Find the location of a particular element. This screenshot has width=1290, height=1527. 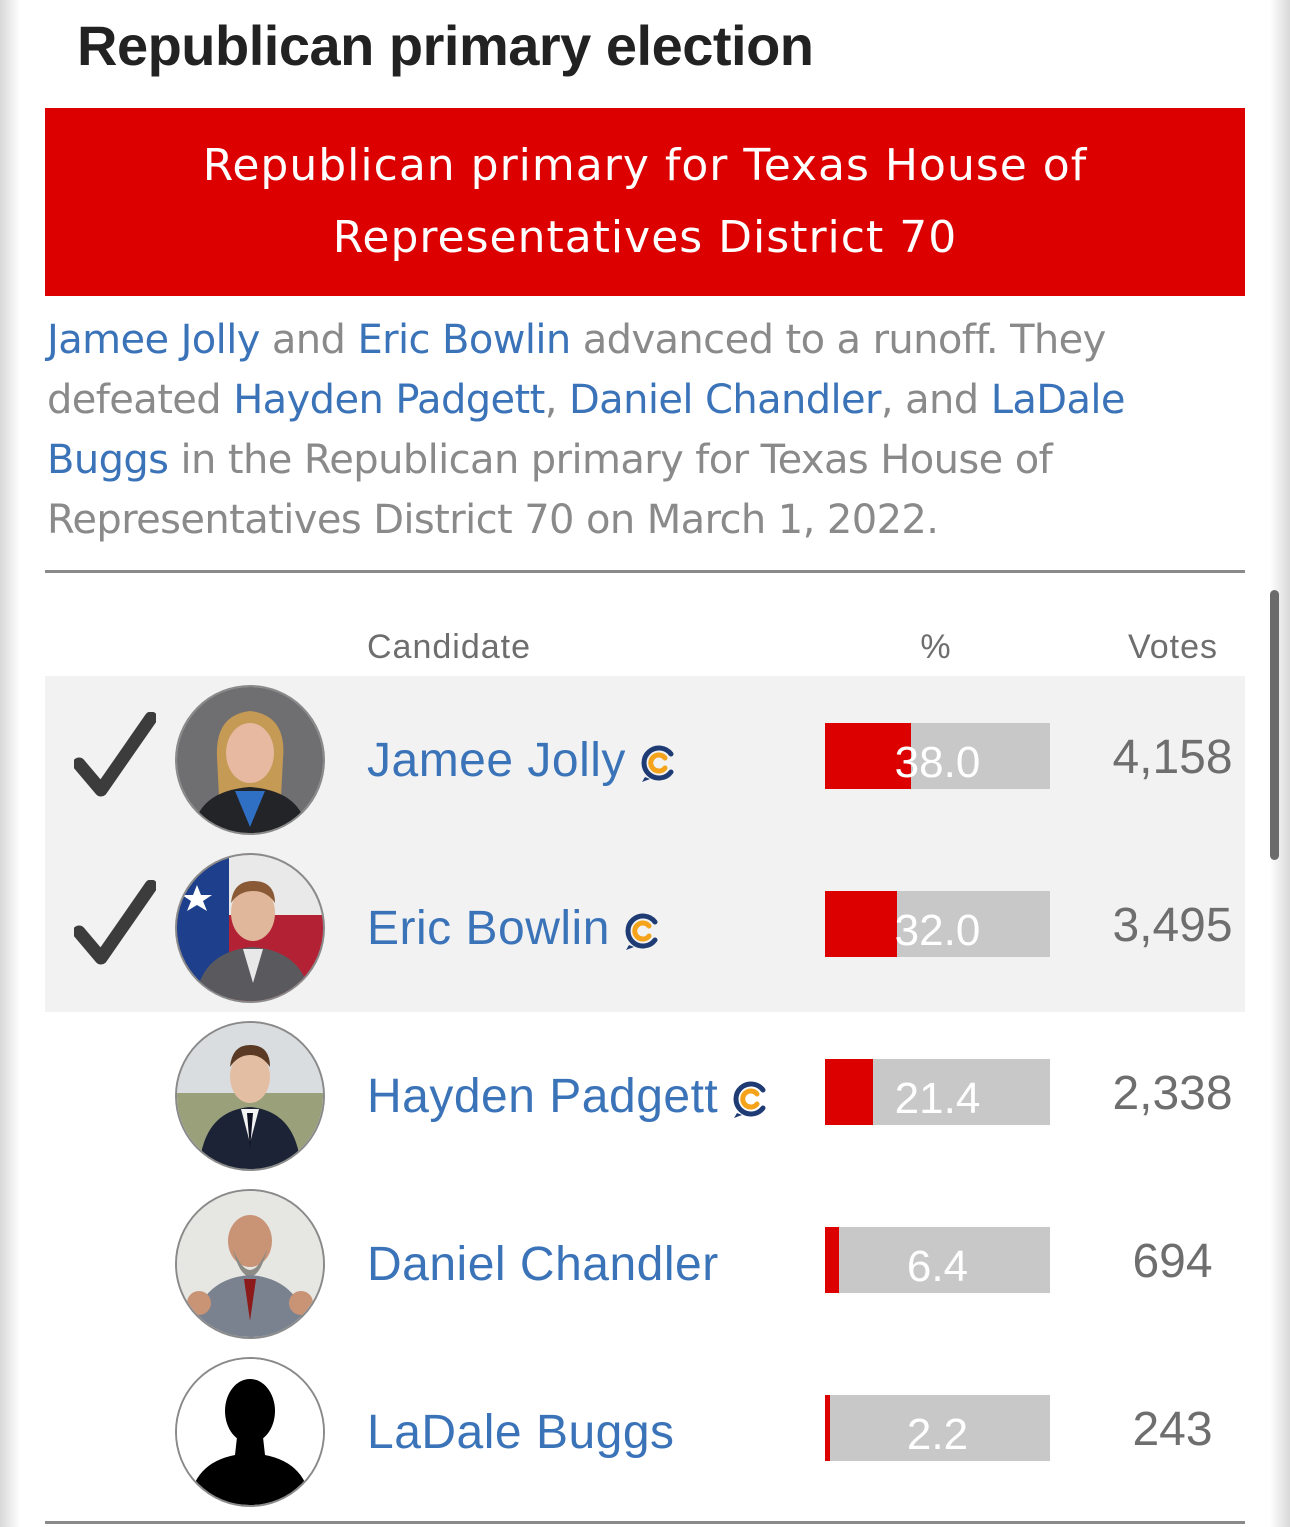

table-row: Eric Bowlin 32.0 3,495 is located at coordinates (645, 928).